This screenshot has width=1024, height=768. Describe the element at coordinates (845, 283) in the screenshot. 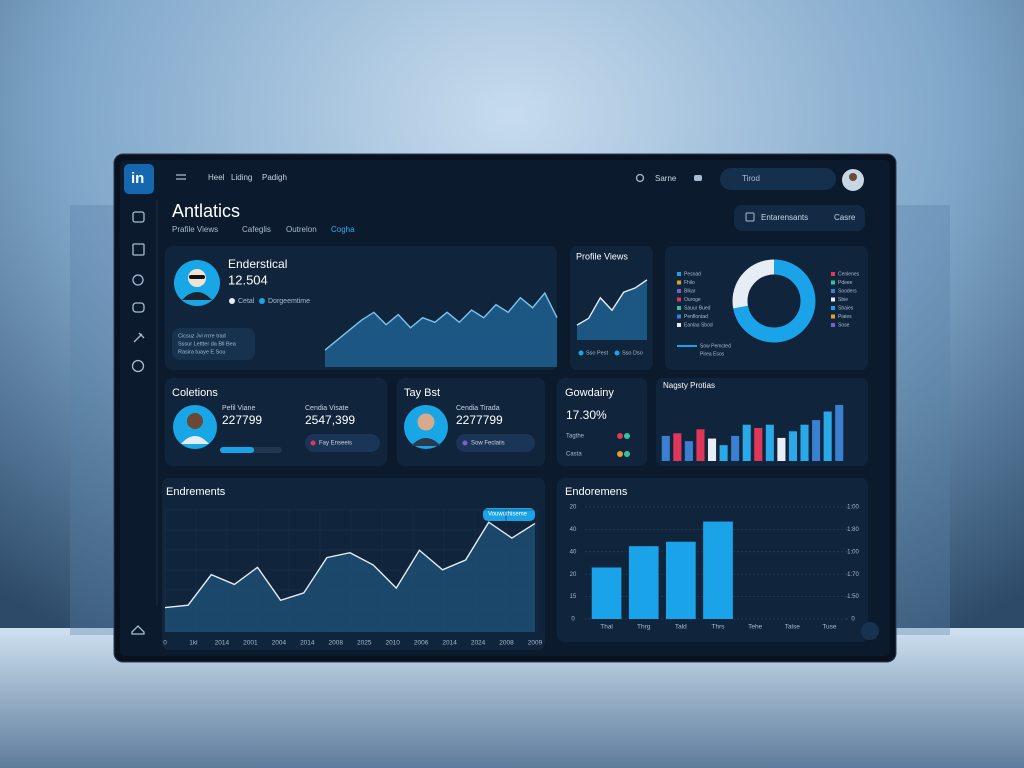

I see `legend-label: Pdeee` at that location.